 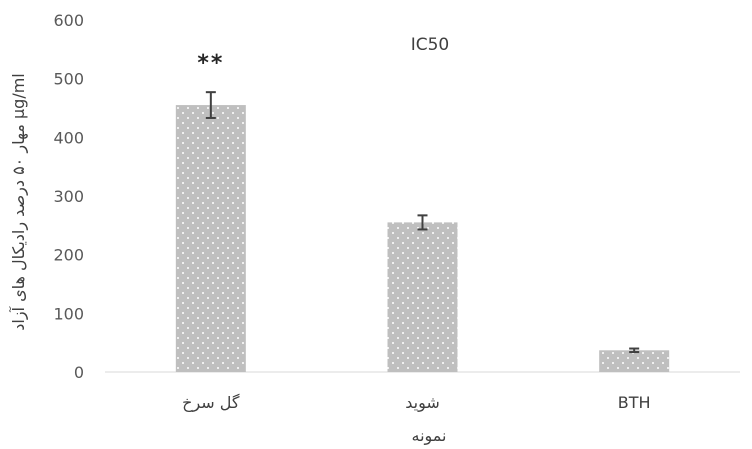 What do you see at coordinates (422, 403) in the screenshot?
I see `x-category-label: شوید` at bounding box center [422, 403].